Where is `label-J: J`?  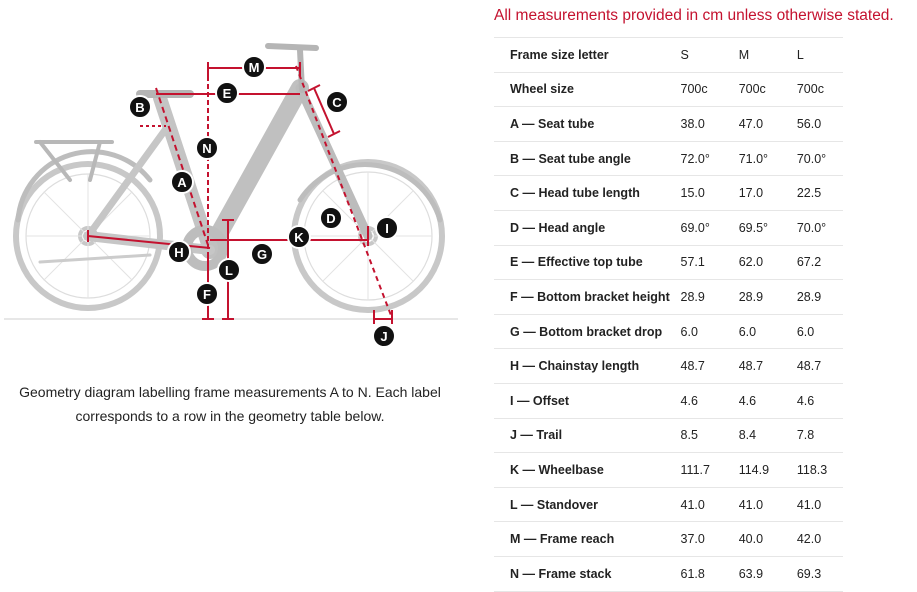 label-J: J is located at coordinates (384, 336).